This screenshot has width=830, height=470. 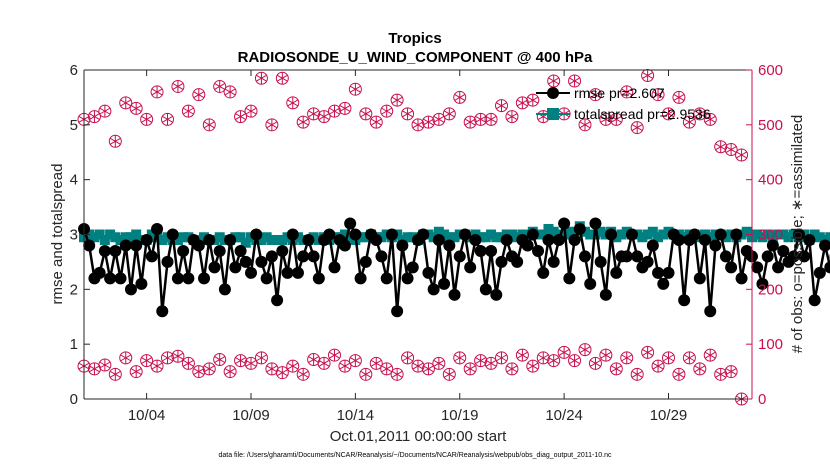 What do you see at coordinates (770, 344) in the screenshot?
I see `y-right-tick-label: 100` at bounding box center [770, 344].